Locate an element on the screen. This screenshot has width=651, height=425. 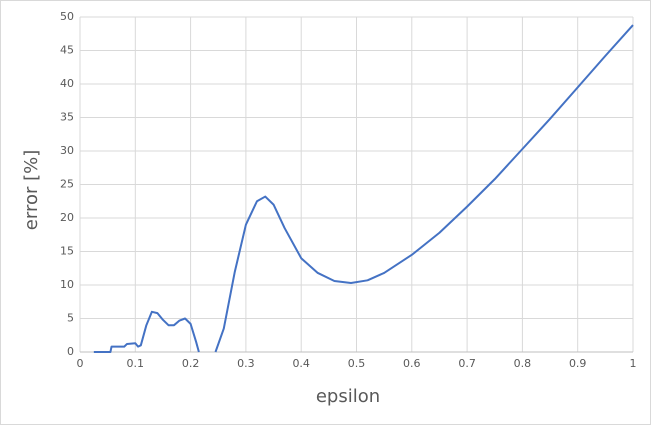
y-tick-label: 45 is located at coordinates (67, 50).